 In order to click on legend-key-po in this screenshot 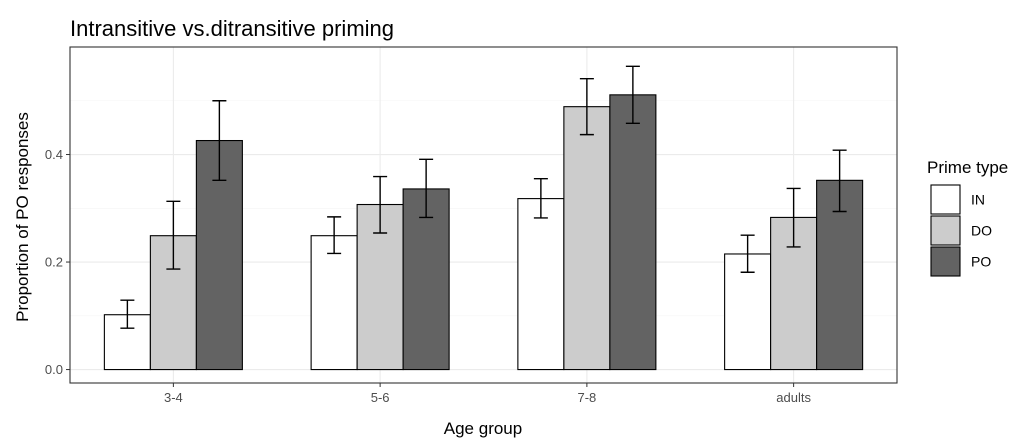, I will do `click(945, 261)`.